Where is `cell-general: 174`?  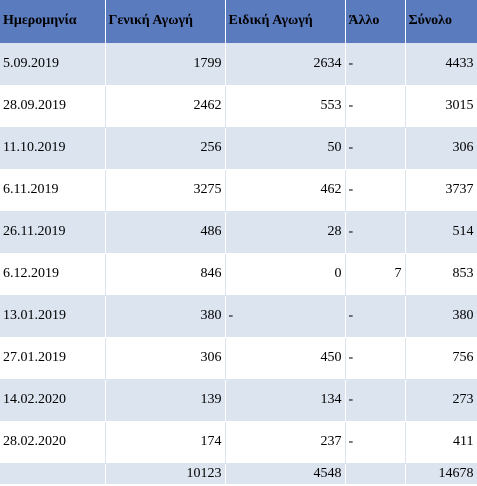 cell-general: 174 is located at coordinates (165, 442).